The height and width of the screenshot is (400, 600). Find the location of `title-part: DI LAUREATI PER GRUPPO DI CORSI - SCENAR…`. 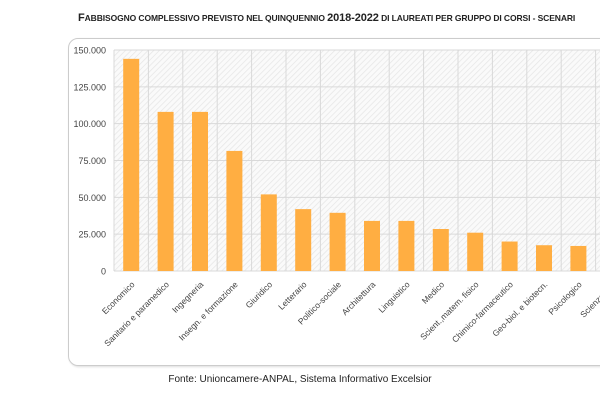

title-part: DI LAUREATI PER GRUPPO DI CORSI - SCENAR… is located at coordinates (477, 18).